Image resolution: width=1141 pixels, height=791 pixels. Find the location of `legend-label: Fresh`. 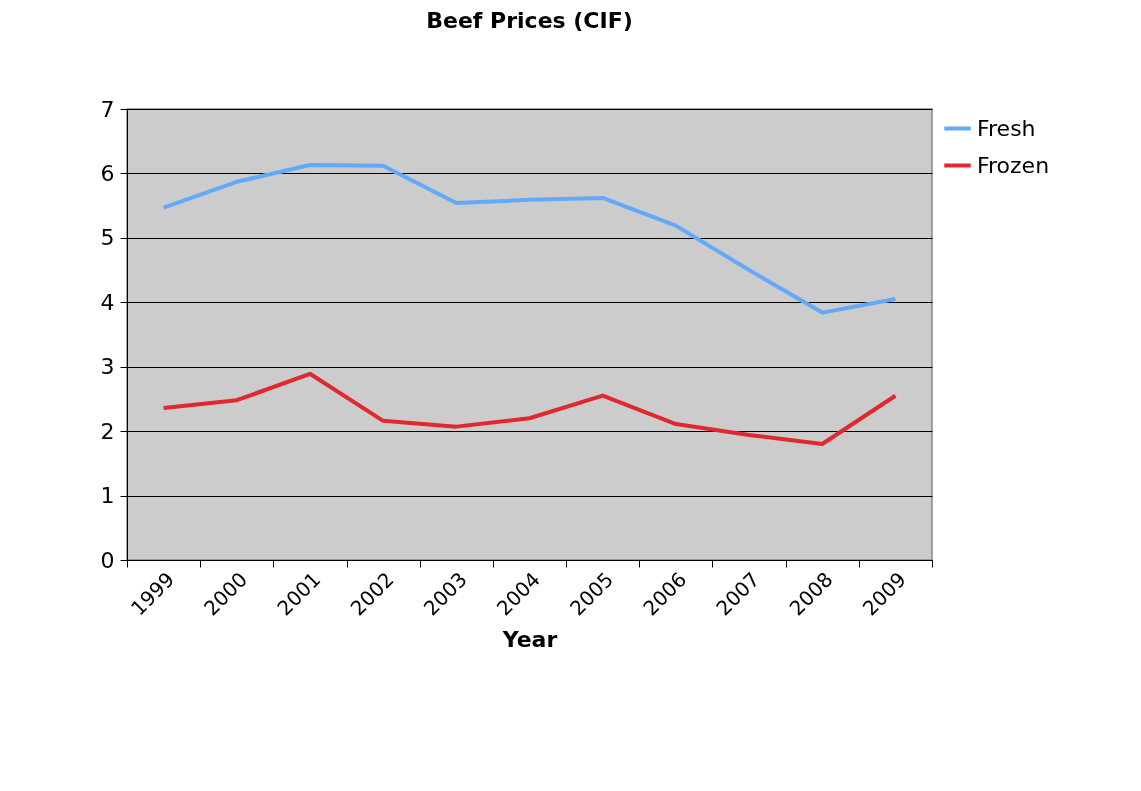

legend-label: Fresh is located at coordinates (1006, 128).